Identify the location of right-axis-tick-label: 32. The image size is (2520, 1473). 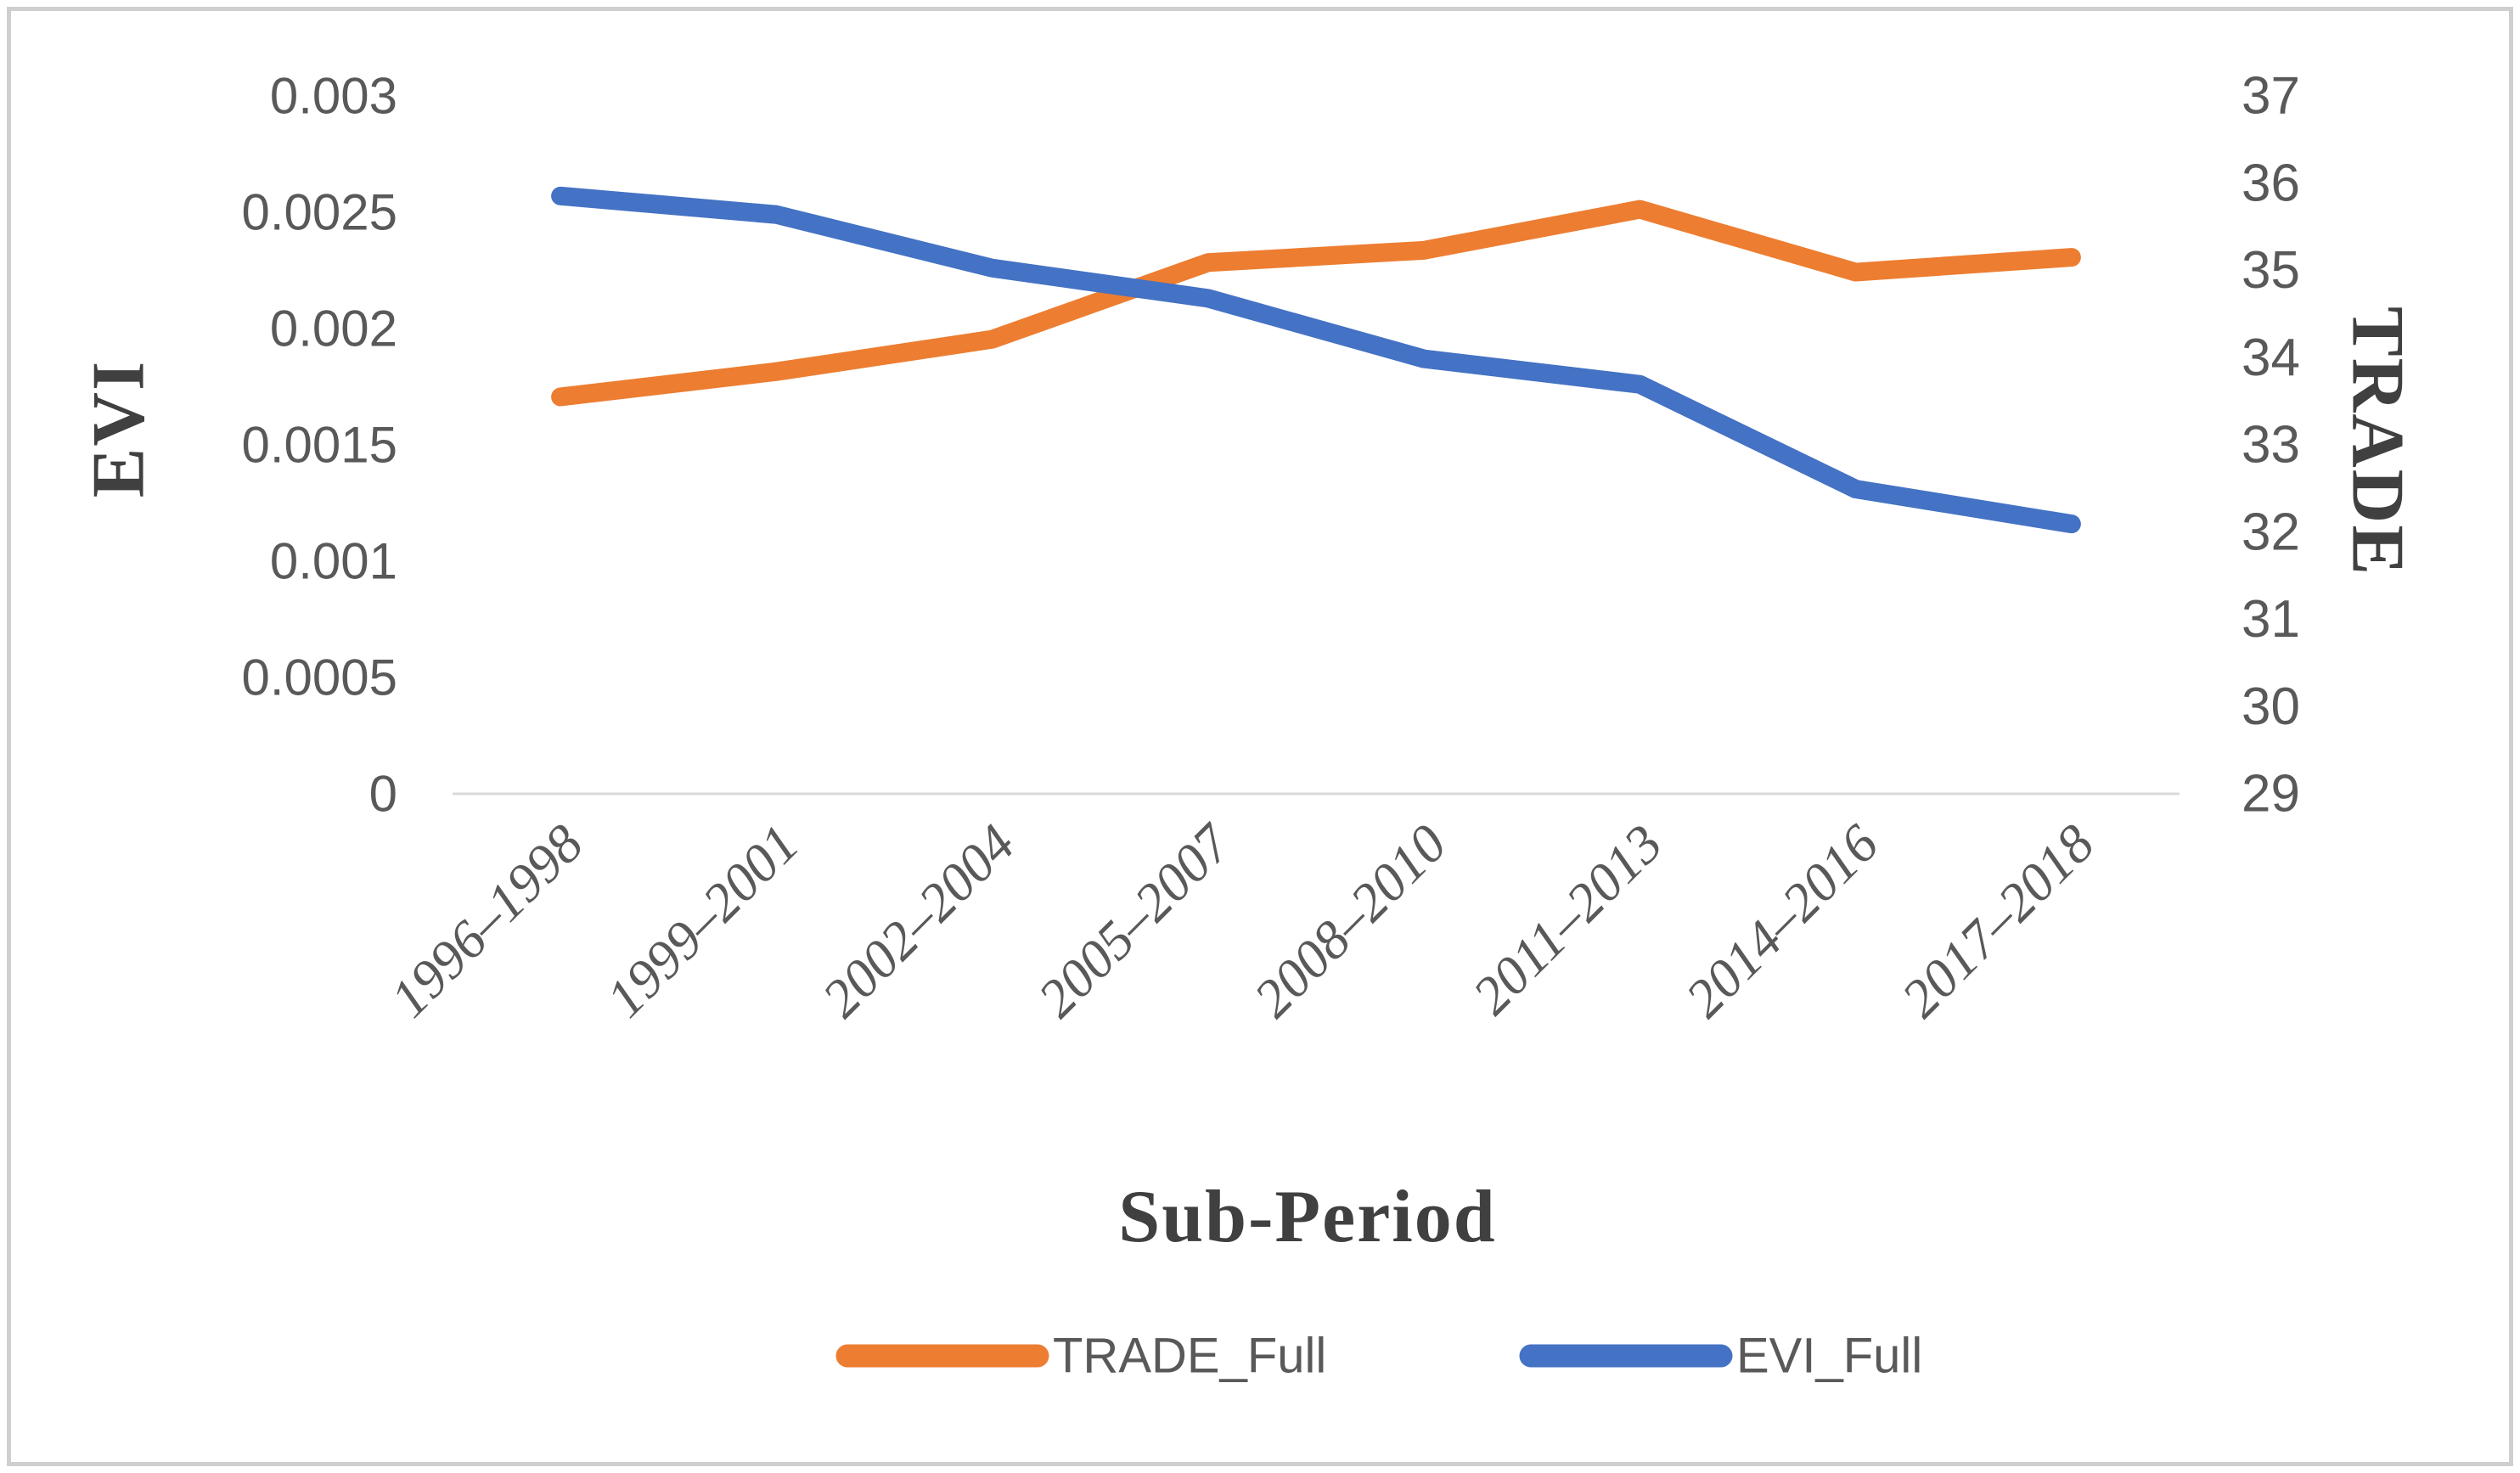
(2271, 532).